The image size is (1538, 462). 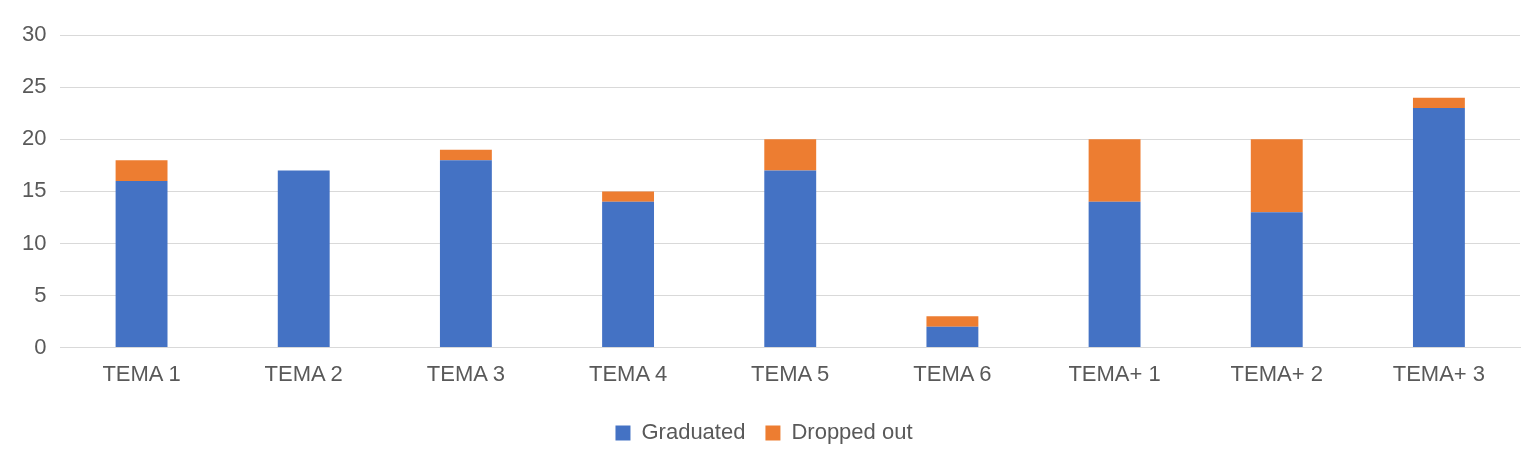 I want to click on y-tick-label: 0, so click(x=40, y=346).